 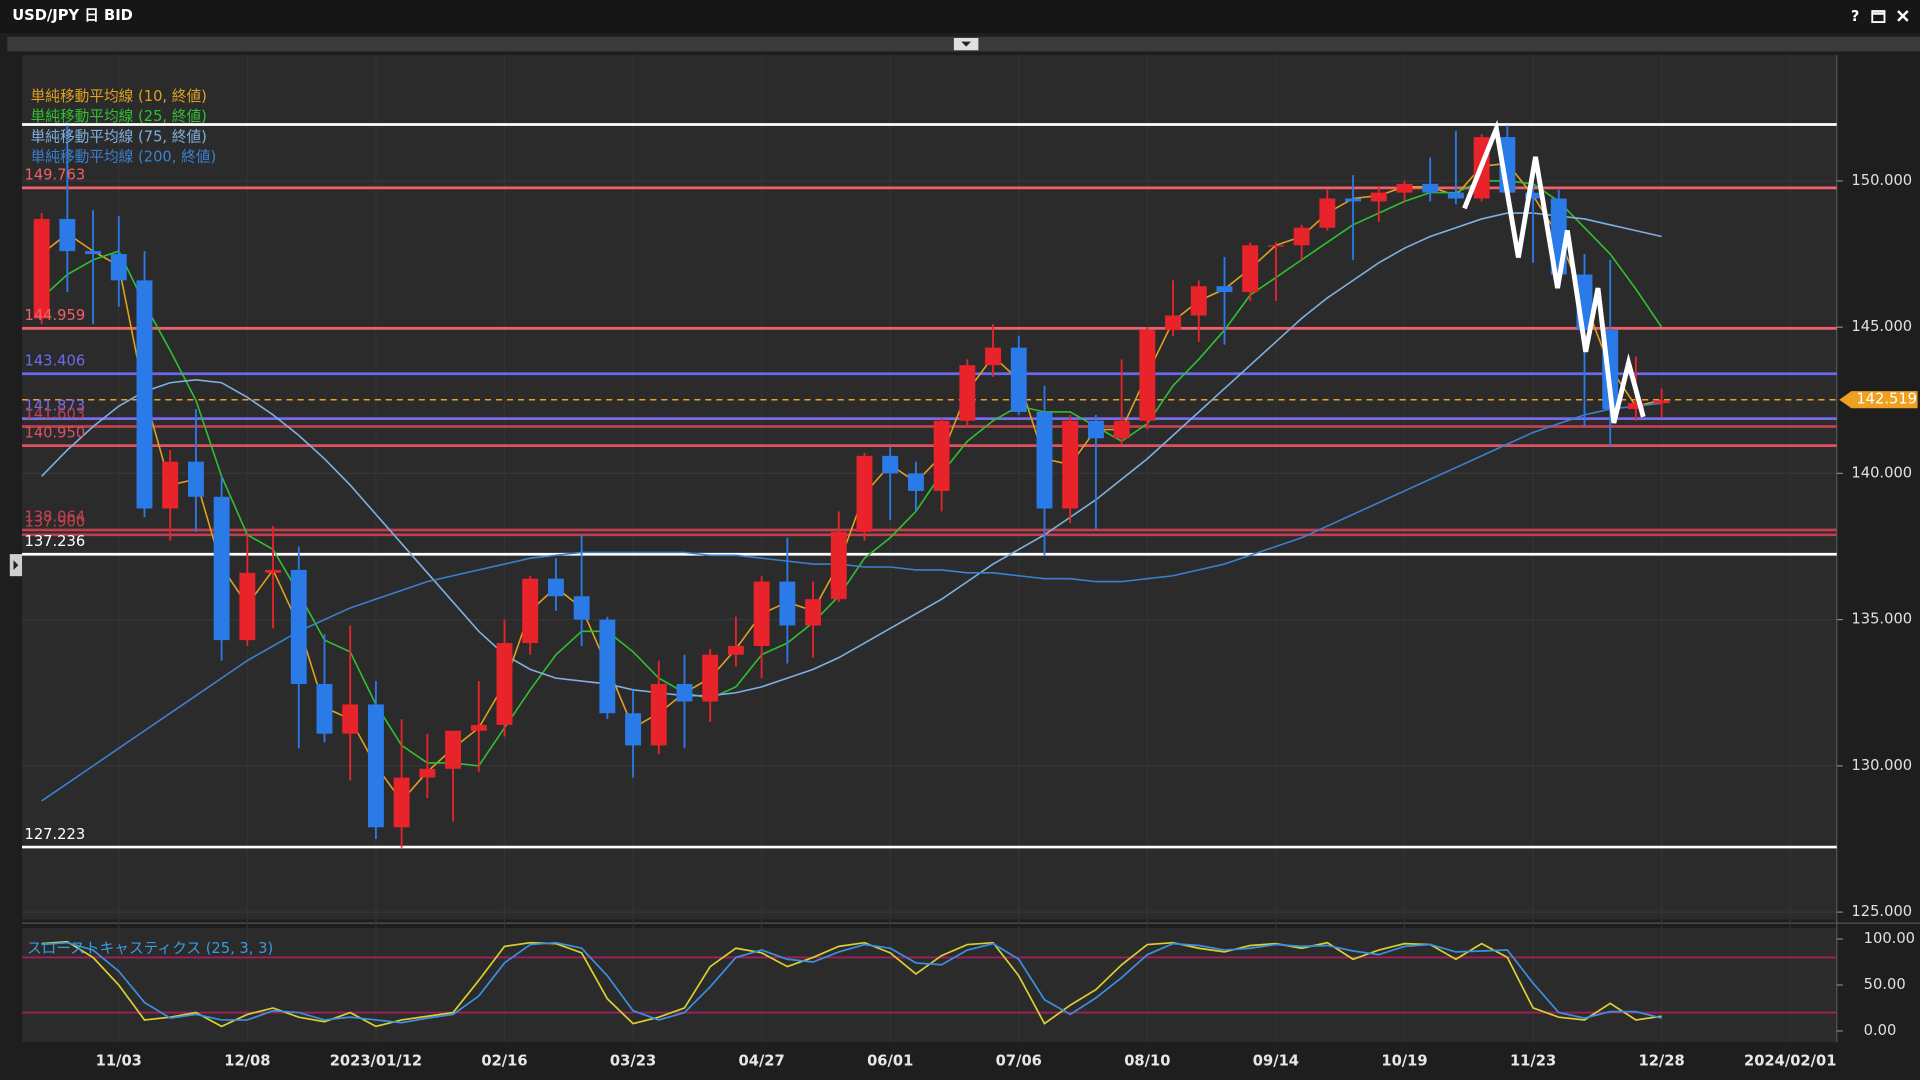 I want to click on level-label: 143.406, so click(x=54, y=361).